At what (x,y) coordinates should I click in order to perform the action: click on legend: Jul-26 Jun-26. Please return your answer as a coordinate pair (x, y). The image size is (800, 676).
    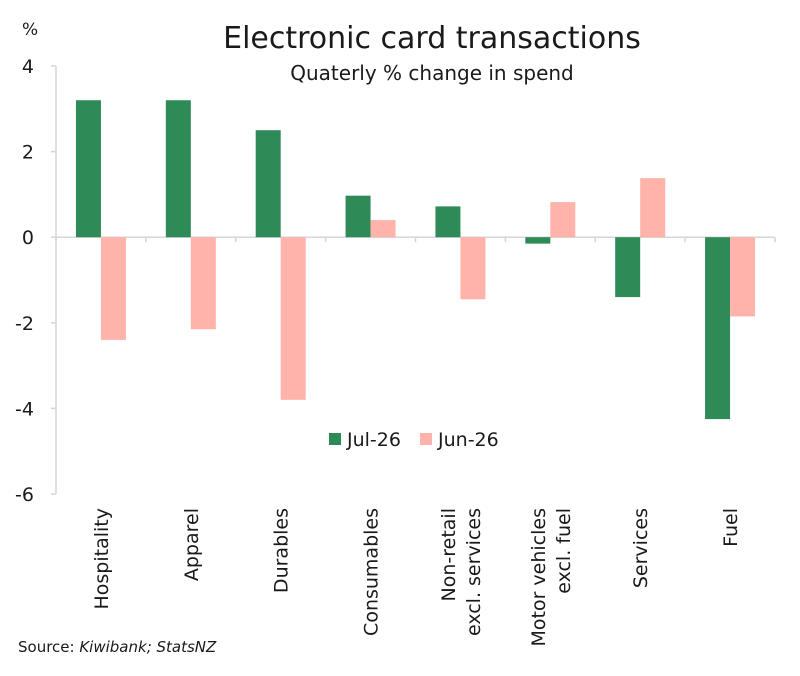
    Looking at the image, I should click on (414, 440).